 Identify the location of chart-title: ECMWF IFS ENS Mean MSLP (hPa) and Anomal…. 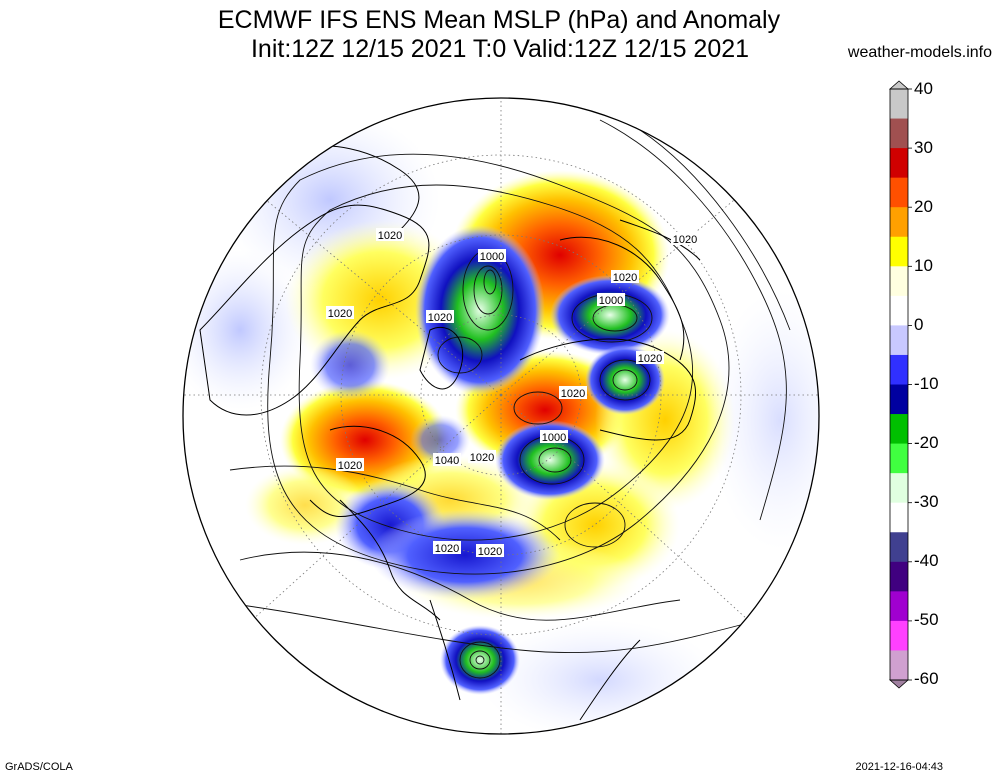
(500, 35).